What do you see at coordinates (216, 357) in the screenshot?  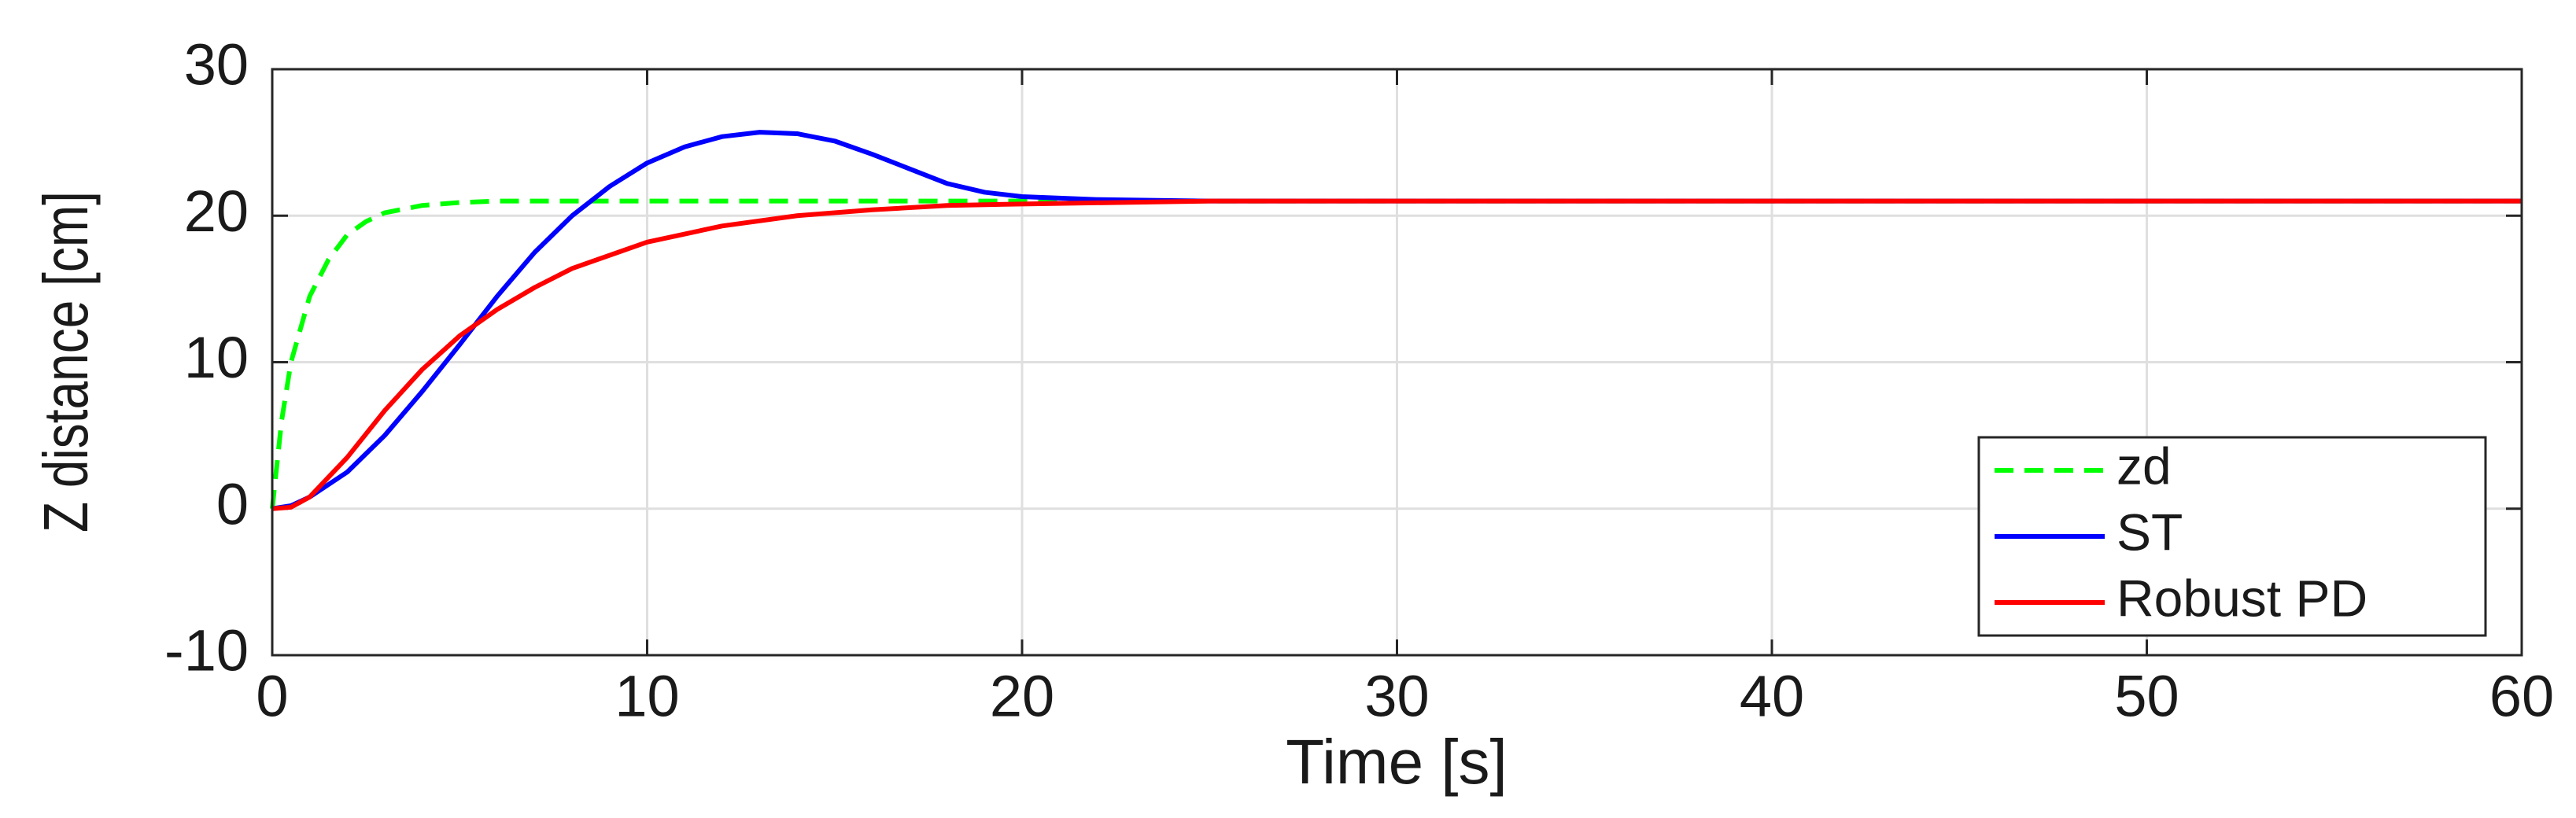 I see `y-tick-label: 10` at bounding box center [216, 357].